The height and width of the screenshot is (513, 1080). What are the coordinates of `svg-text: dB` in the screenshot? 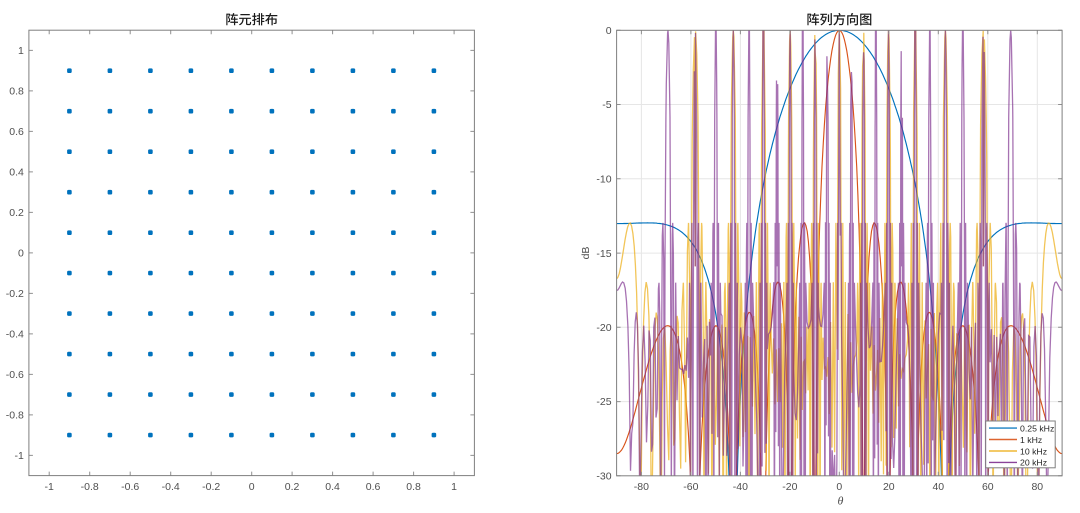 It's located at (586, 253).